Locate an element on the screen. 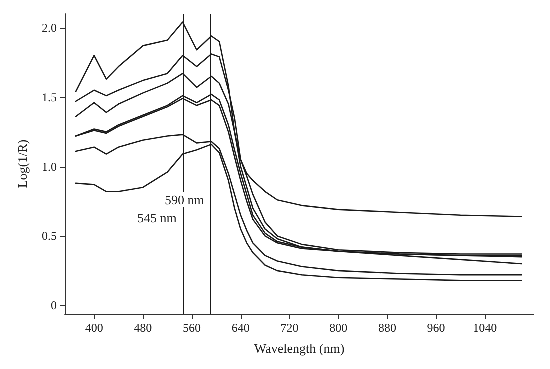  y-tick-label: 0.5 is located at coordinates (49, 236).